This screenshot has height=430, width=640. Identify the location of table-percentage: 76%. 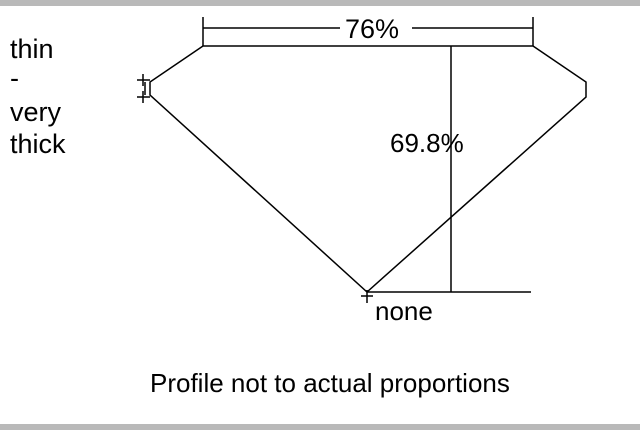
(372, 29).